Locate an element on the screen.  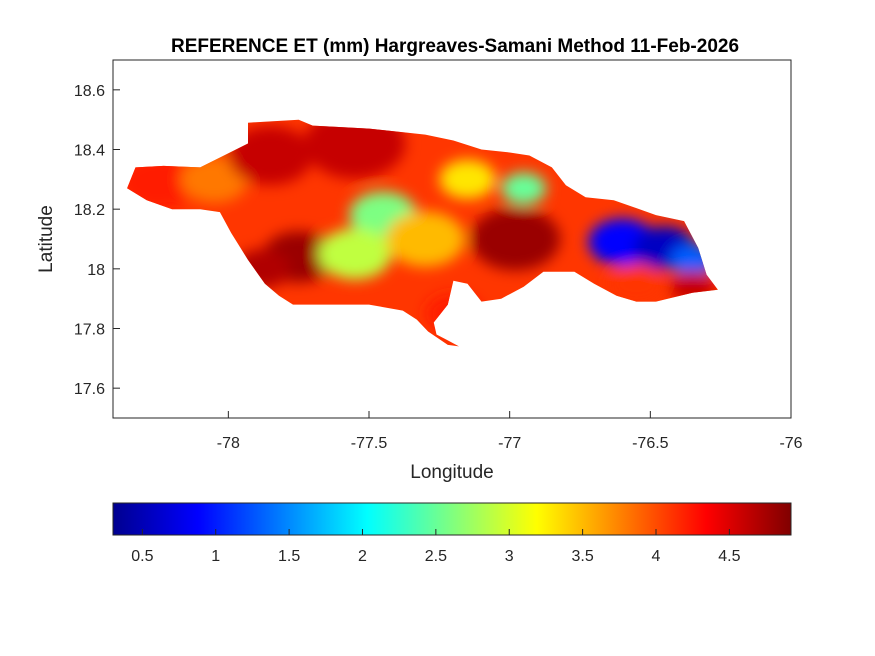
y-tick-label: 17.8 is located at coordinates (89, 330).